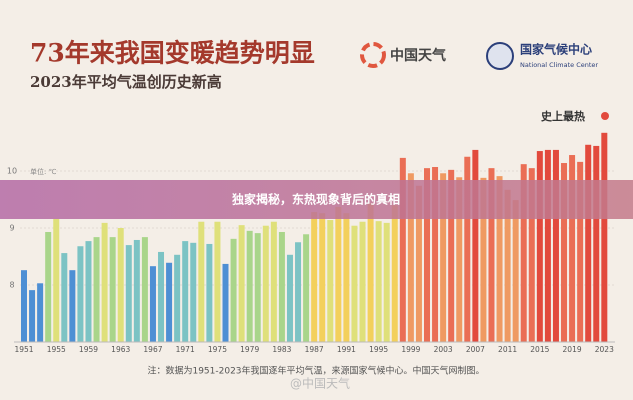 The width and height of the screenshot is (633, 400). I want to click on x-tick-label: 2011, so click(507, 349).